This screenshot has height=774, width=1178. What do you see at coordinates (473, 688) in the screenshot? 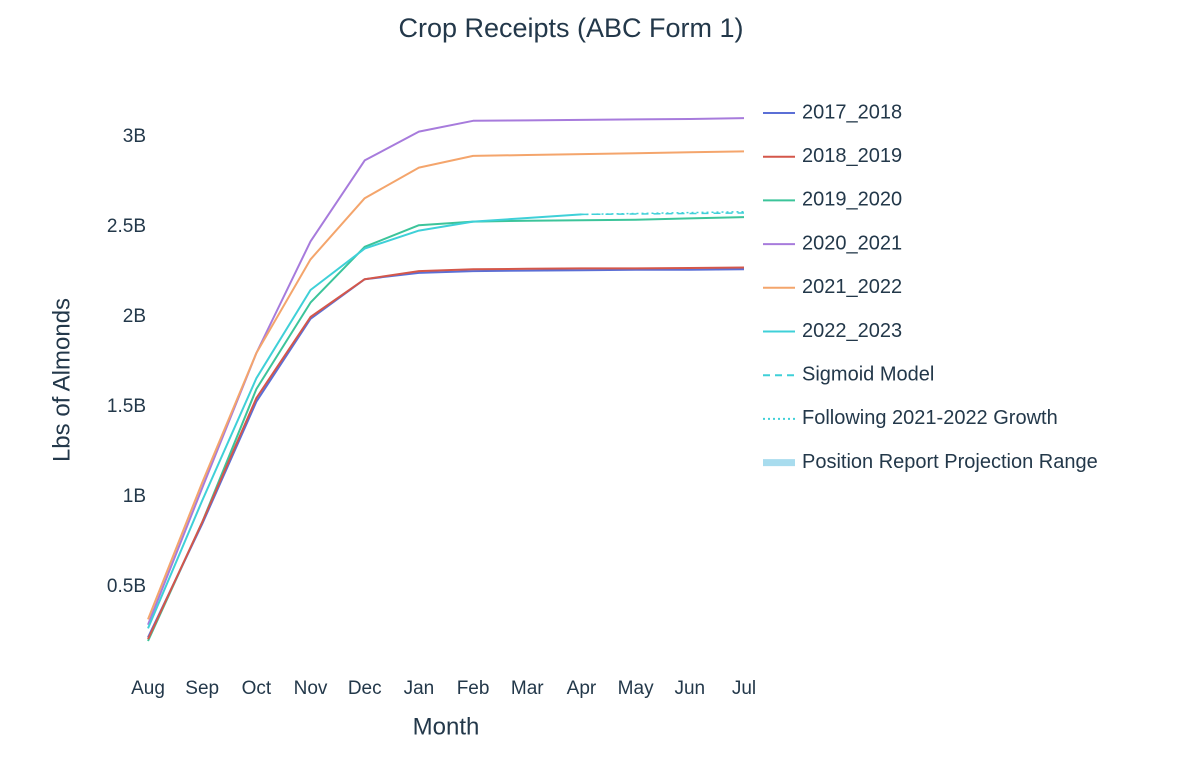
I see `x-tick-label: Feb` at bounding box center [473, 688].